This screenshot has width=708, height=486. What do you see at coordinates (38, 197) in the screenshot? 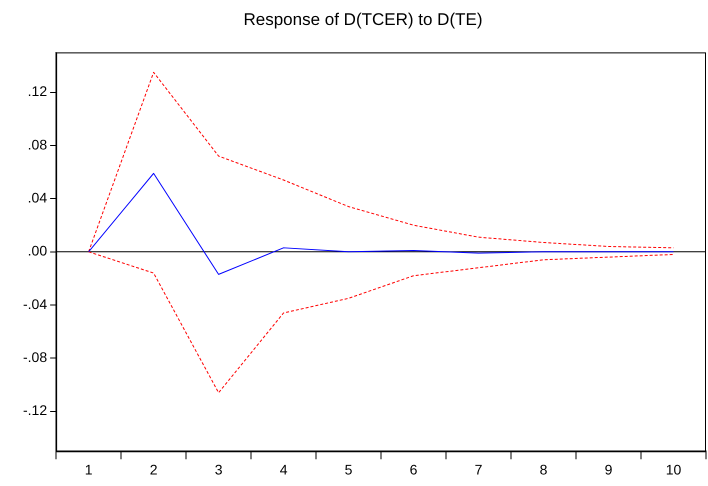
I see `y-tick-label: .04` at bounding box center [38, 197].